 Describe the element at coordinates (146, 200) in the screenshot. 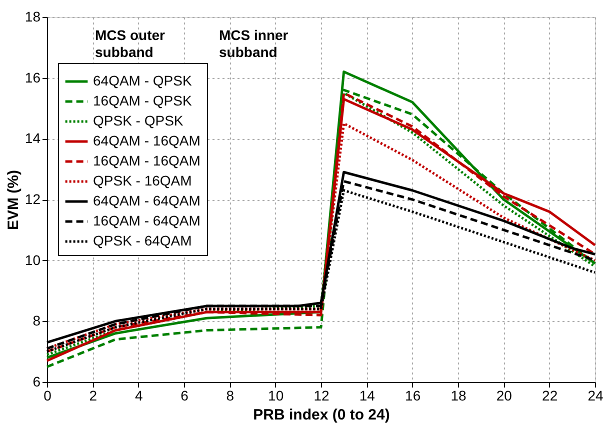

I see `legend-label: 64QAM - 64QAM` at that location.